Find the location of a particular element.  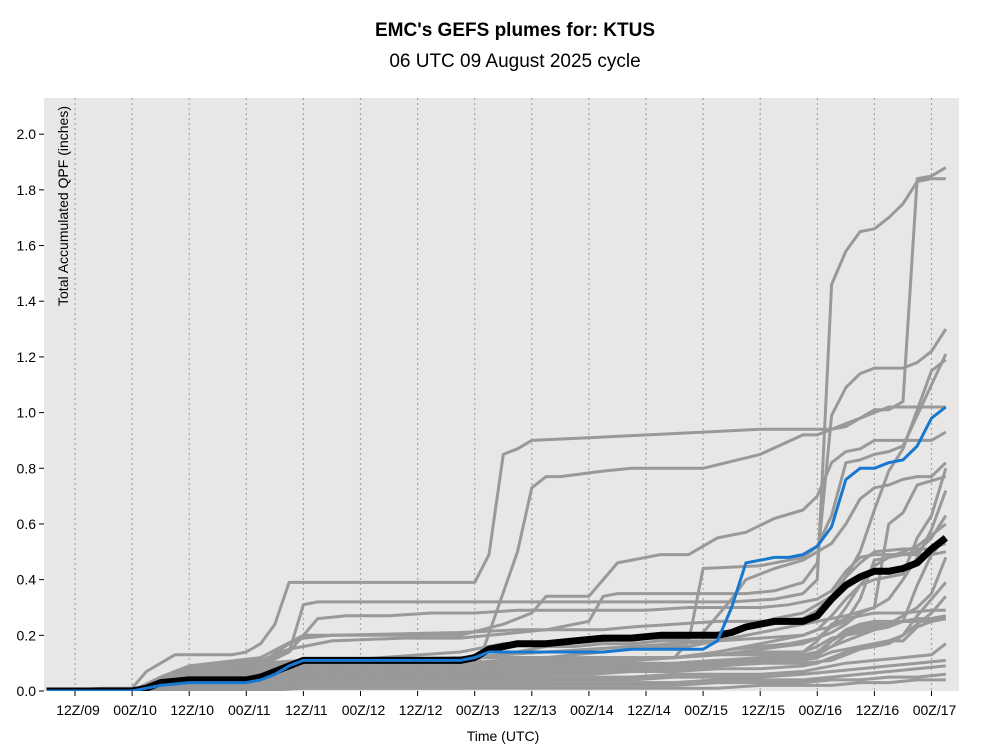

x-tick-label: 00Z/14 is located at coordinates (592, 710).